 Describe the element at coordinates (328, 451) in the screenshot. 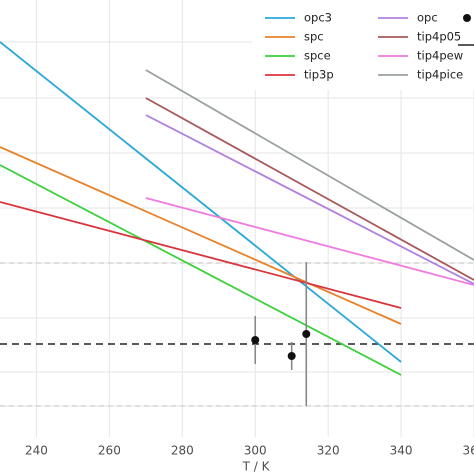

I see `x-tick-label: 320` at that location.